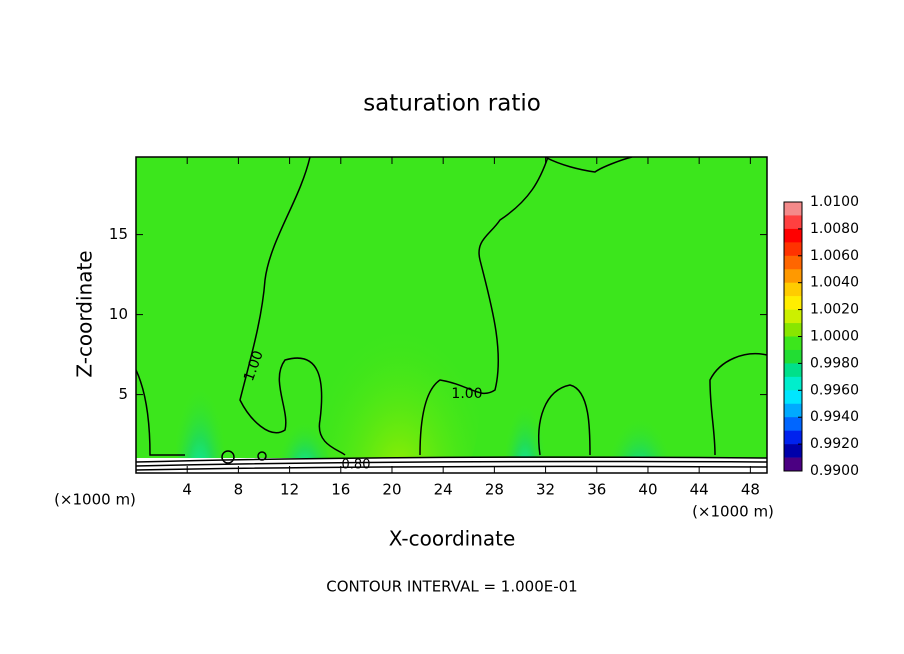 This screenshot has height=654, width=904. I want to click on colorbar-label: 1.0020, so click(834, 310).